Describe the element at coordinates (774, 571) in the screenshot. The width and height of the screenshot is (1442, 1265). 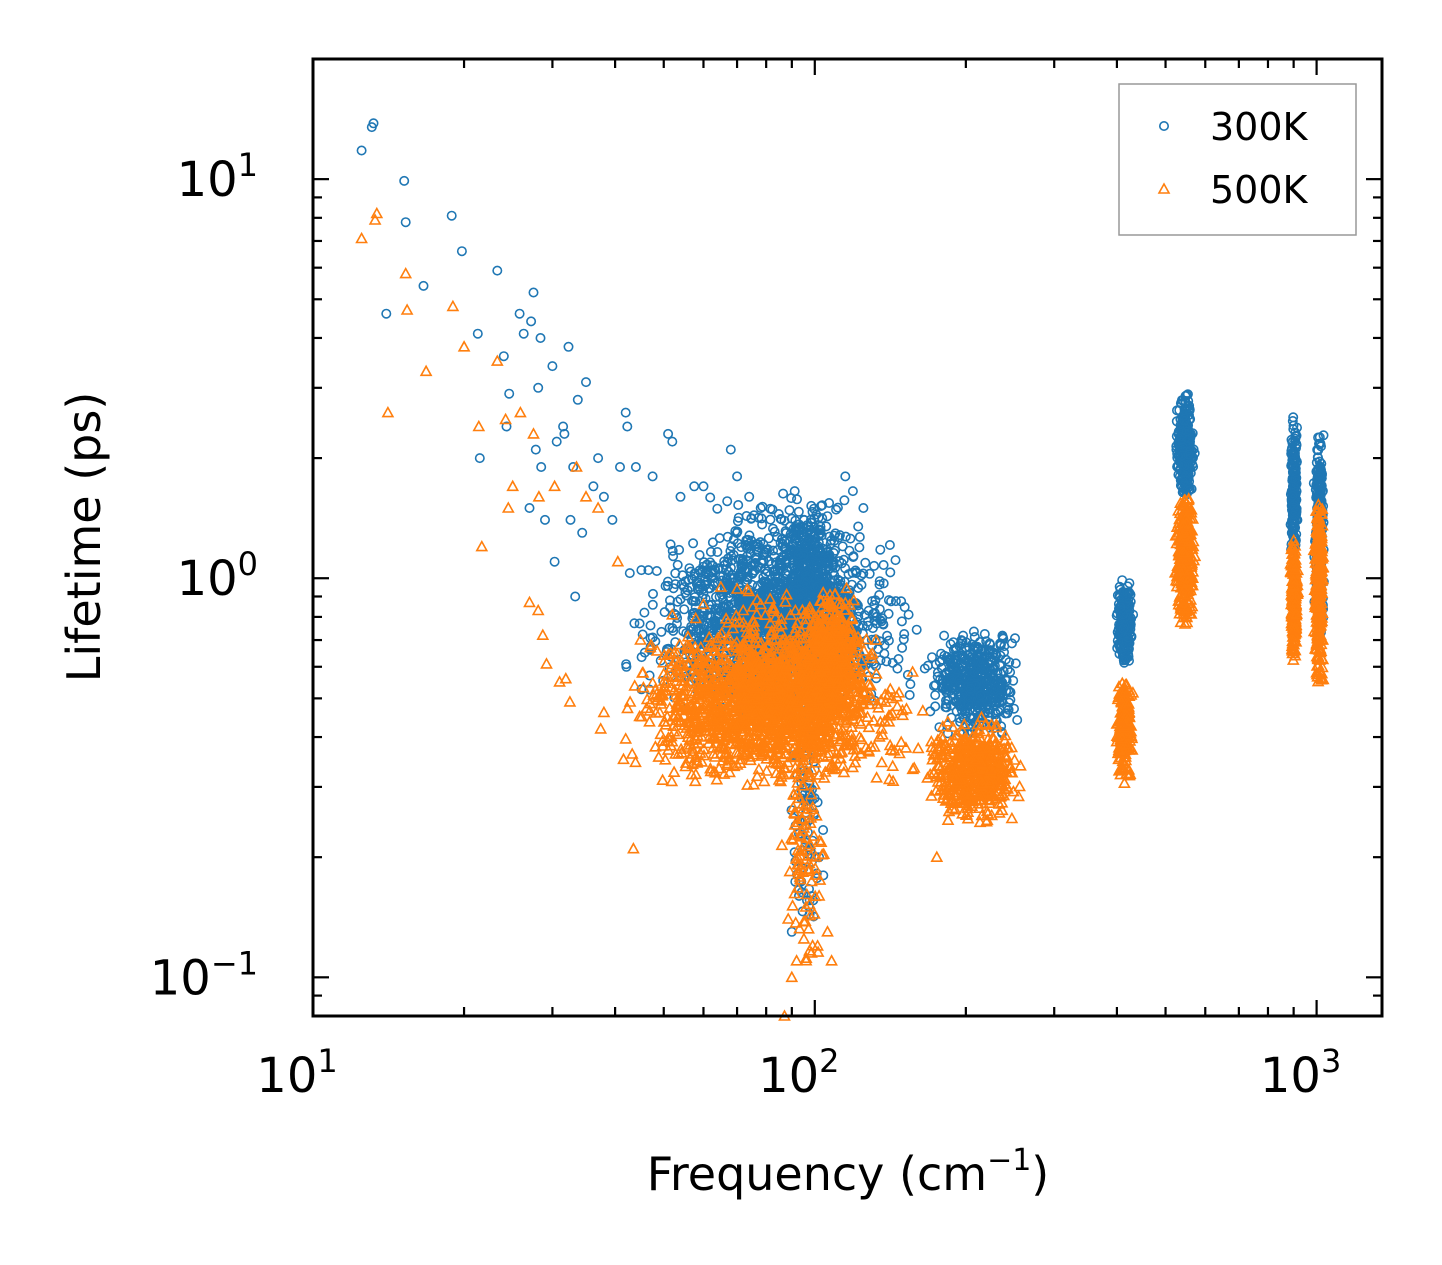
I see `point-300K-2068` at that location.